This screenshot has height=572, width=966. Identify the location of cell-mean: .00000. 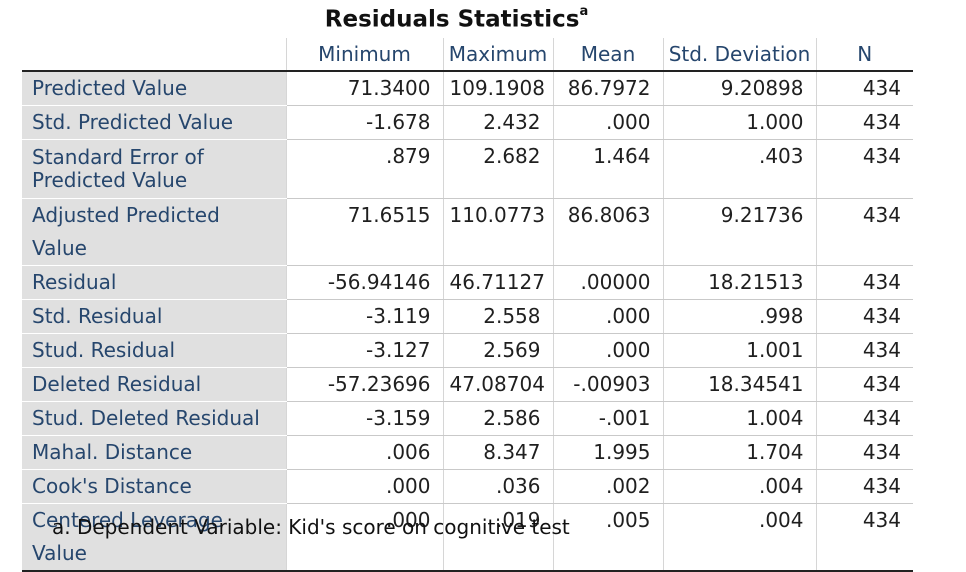
(607, 282).